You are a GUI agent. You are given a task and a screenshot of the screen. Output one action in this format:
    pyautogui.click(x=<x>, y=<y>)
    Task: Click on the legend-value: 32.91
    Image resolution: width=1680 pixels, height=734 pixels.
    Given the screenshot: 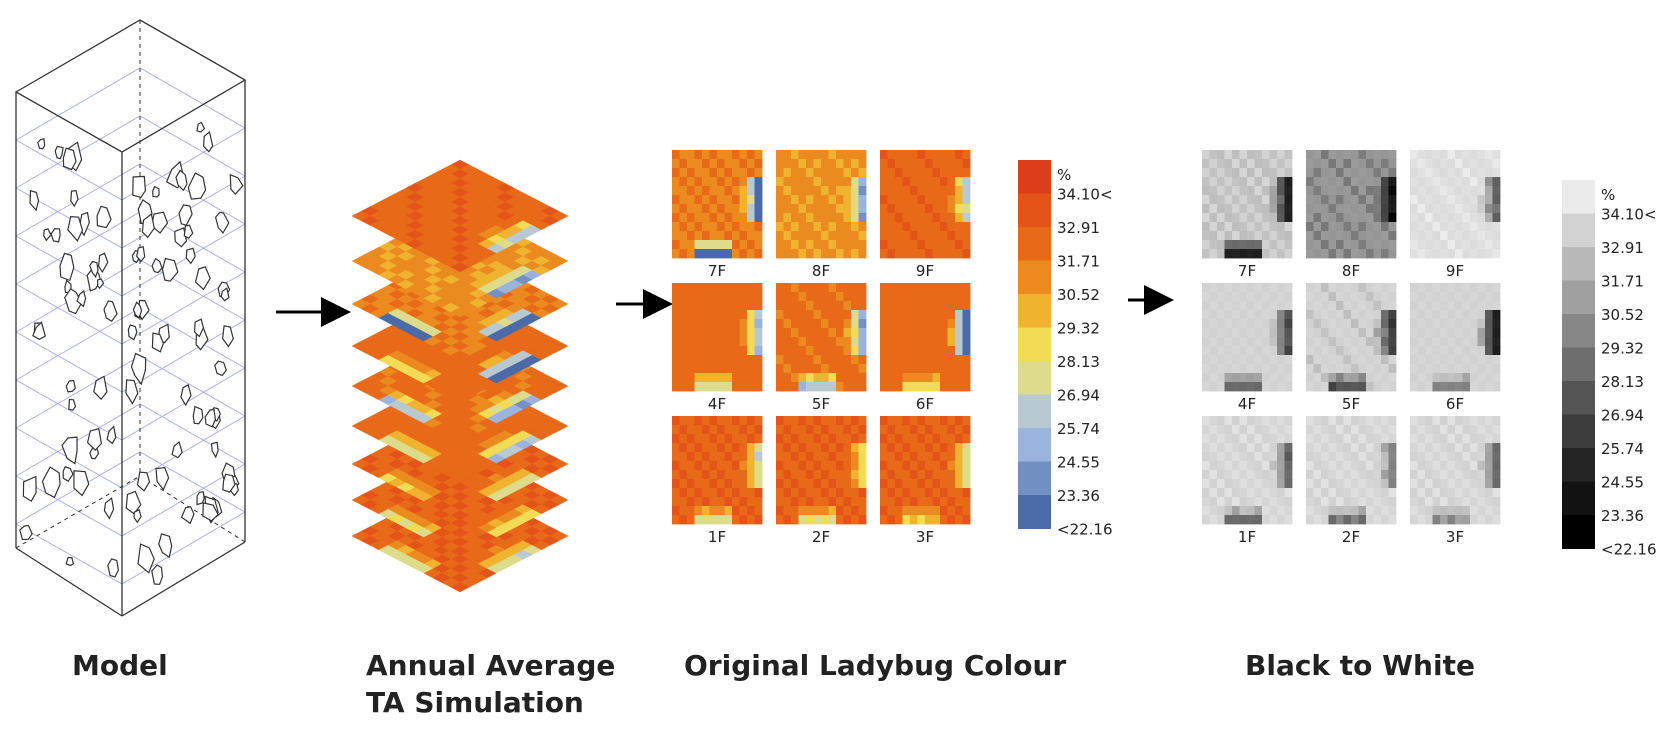 What is the action you would take?
    pyautogui.click(x=1078, y=228)
    